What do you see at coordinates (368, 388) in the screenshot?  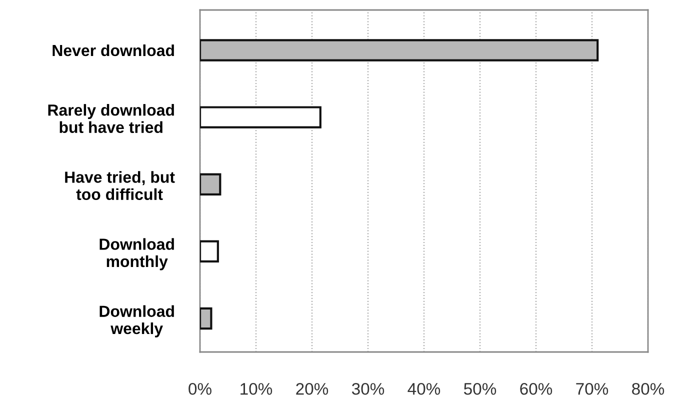 I see `x-tick-label: 30%` at bounding box center [368, 388].